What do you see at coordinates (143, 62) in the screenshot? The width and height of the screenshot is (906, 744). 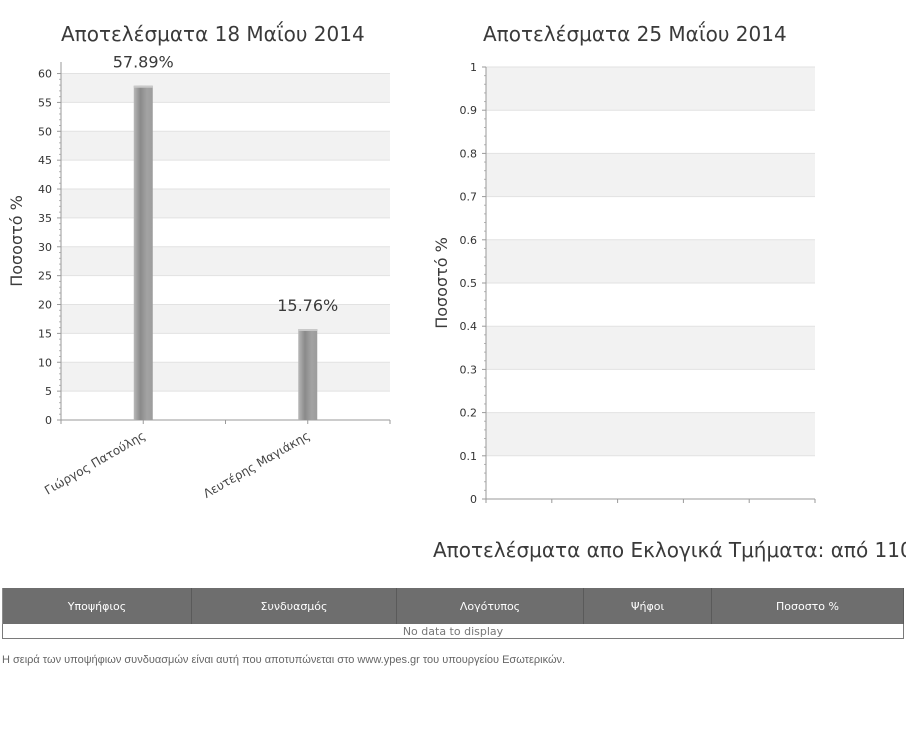 I see `data-label: 57.89%` at bounding box center [143, 62].